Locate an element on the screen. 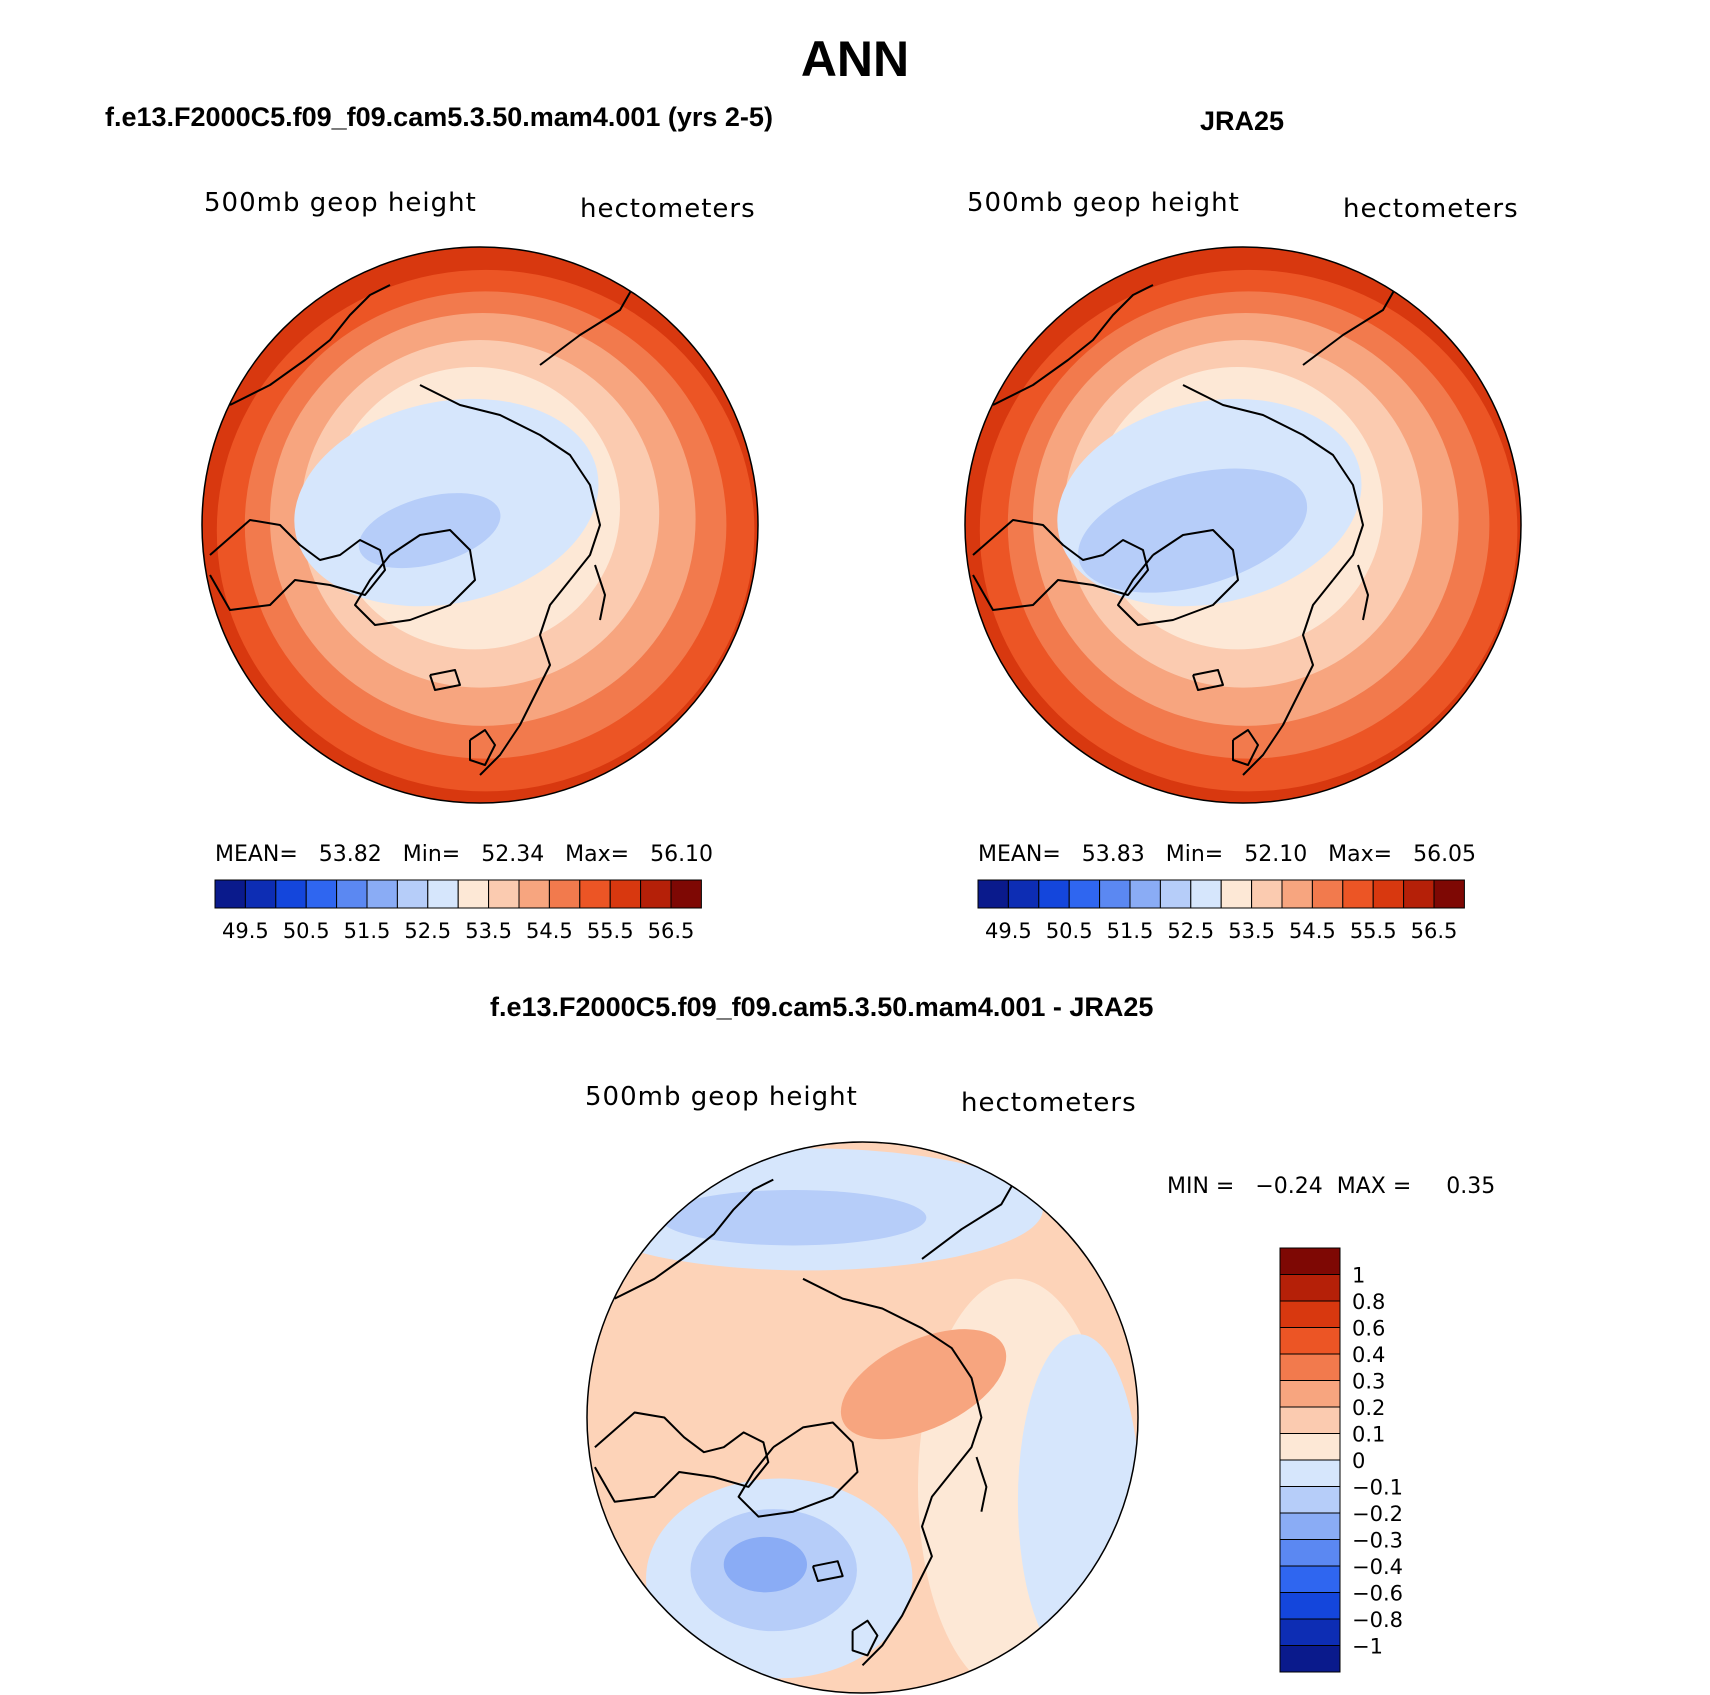  colorbar-tick-label: −0.2 is located at coordinates (1377, 1514).